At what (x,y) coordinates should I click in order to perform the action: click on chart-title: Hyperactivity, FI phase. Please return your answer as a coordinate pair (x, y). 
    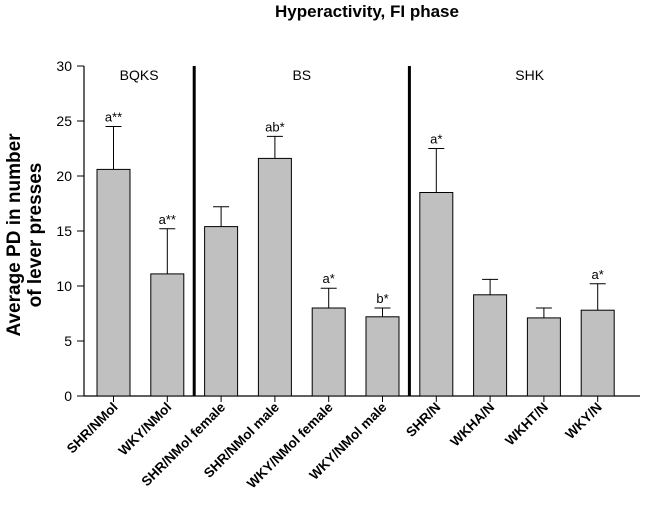
    Looking at the image, I should click on (367, 11).